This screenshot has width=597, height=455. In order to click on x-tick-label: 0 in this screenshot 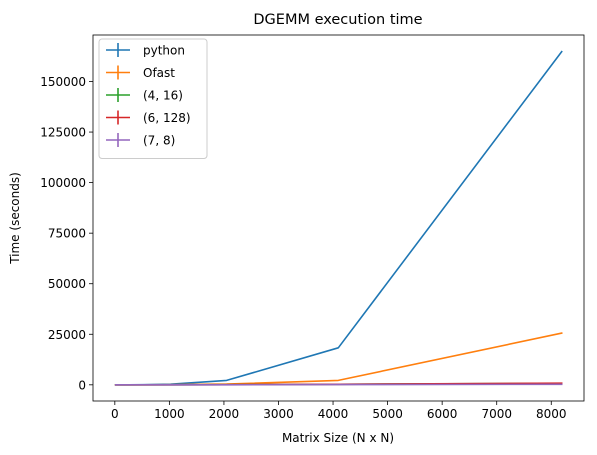, I will do `click(115, 414)`.